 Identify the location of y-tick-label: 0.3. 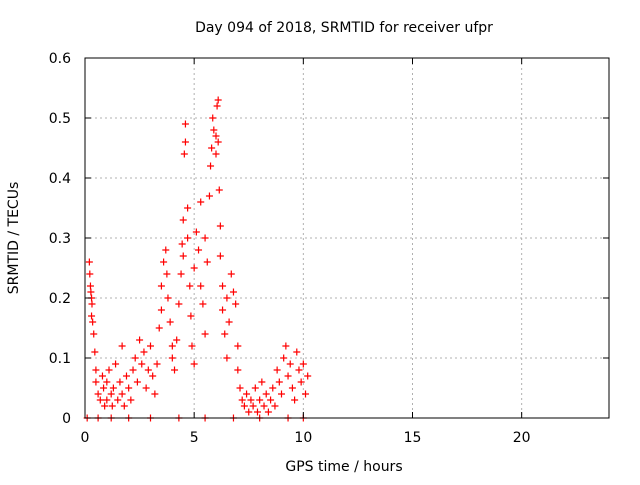
(60, 239).